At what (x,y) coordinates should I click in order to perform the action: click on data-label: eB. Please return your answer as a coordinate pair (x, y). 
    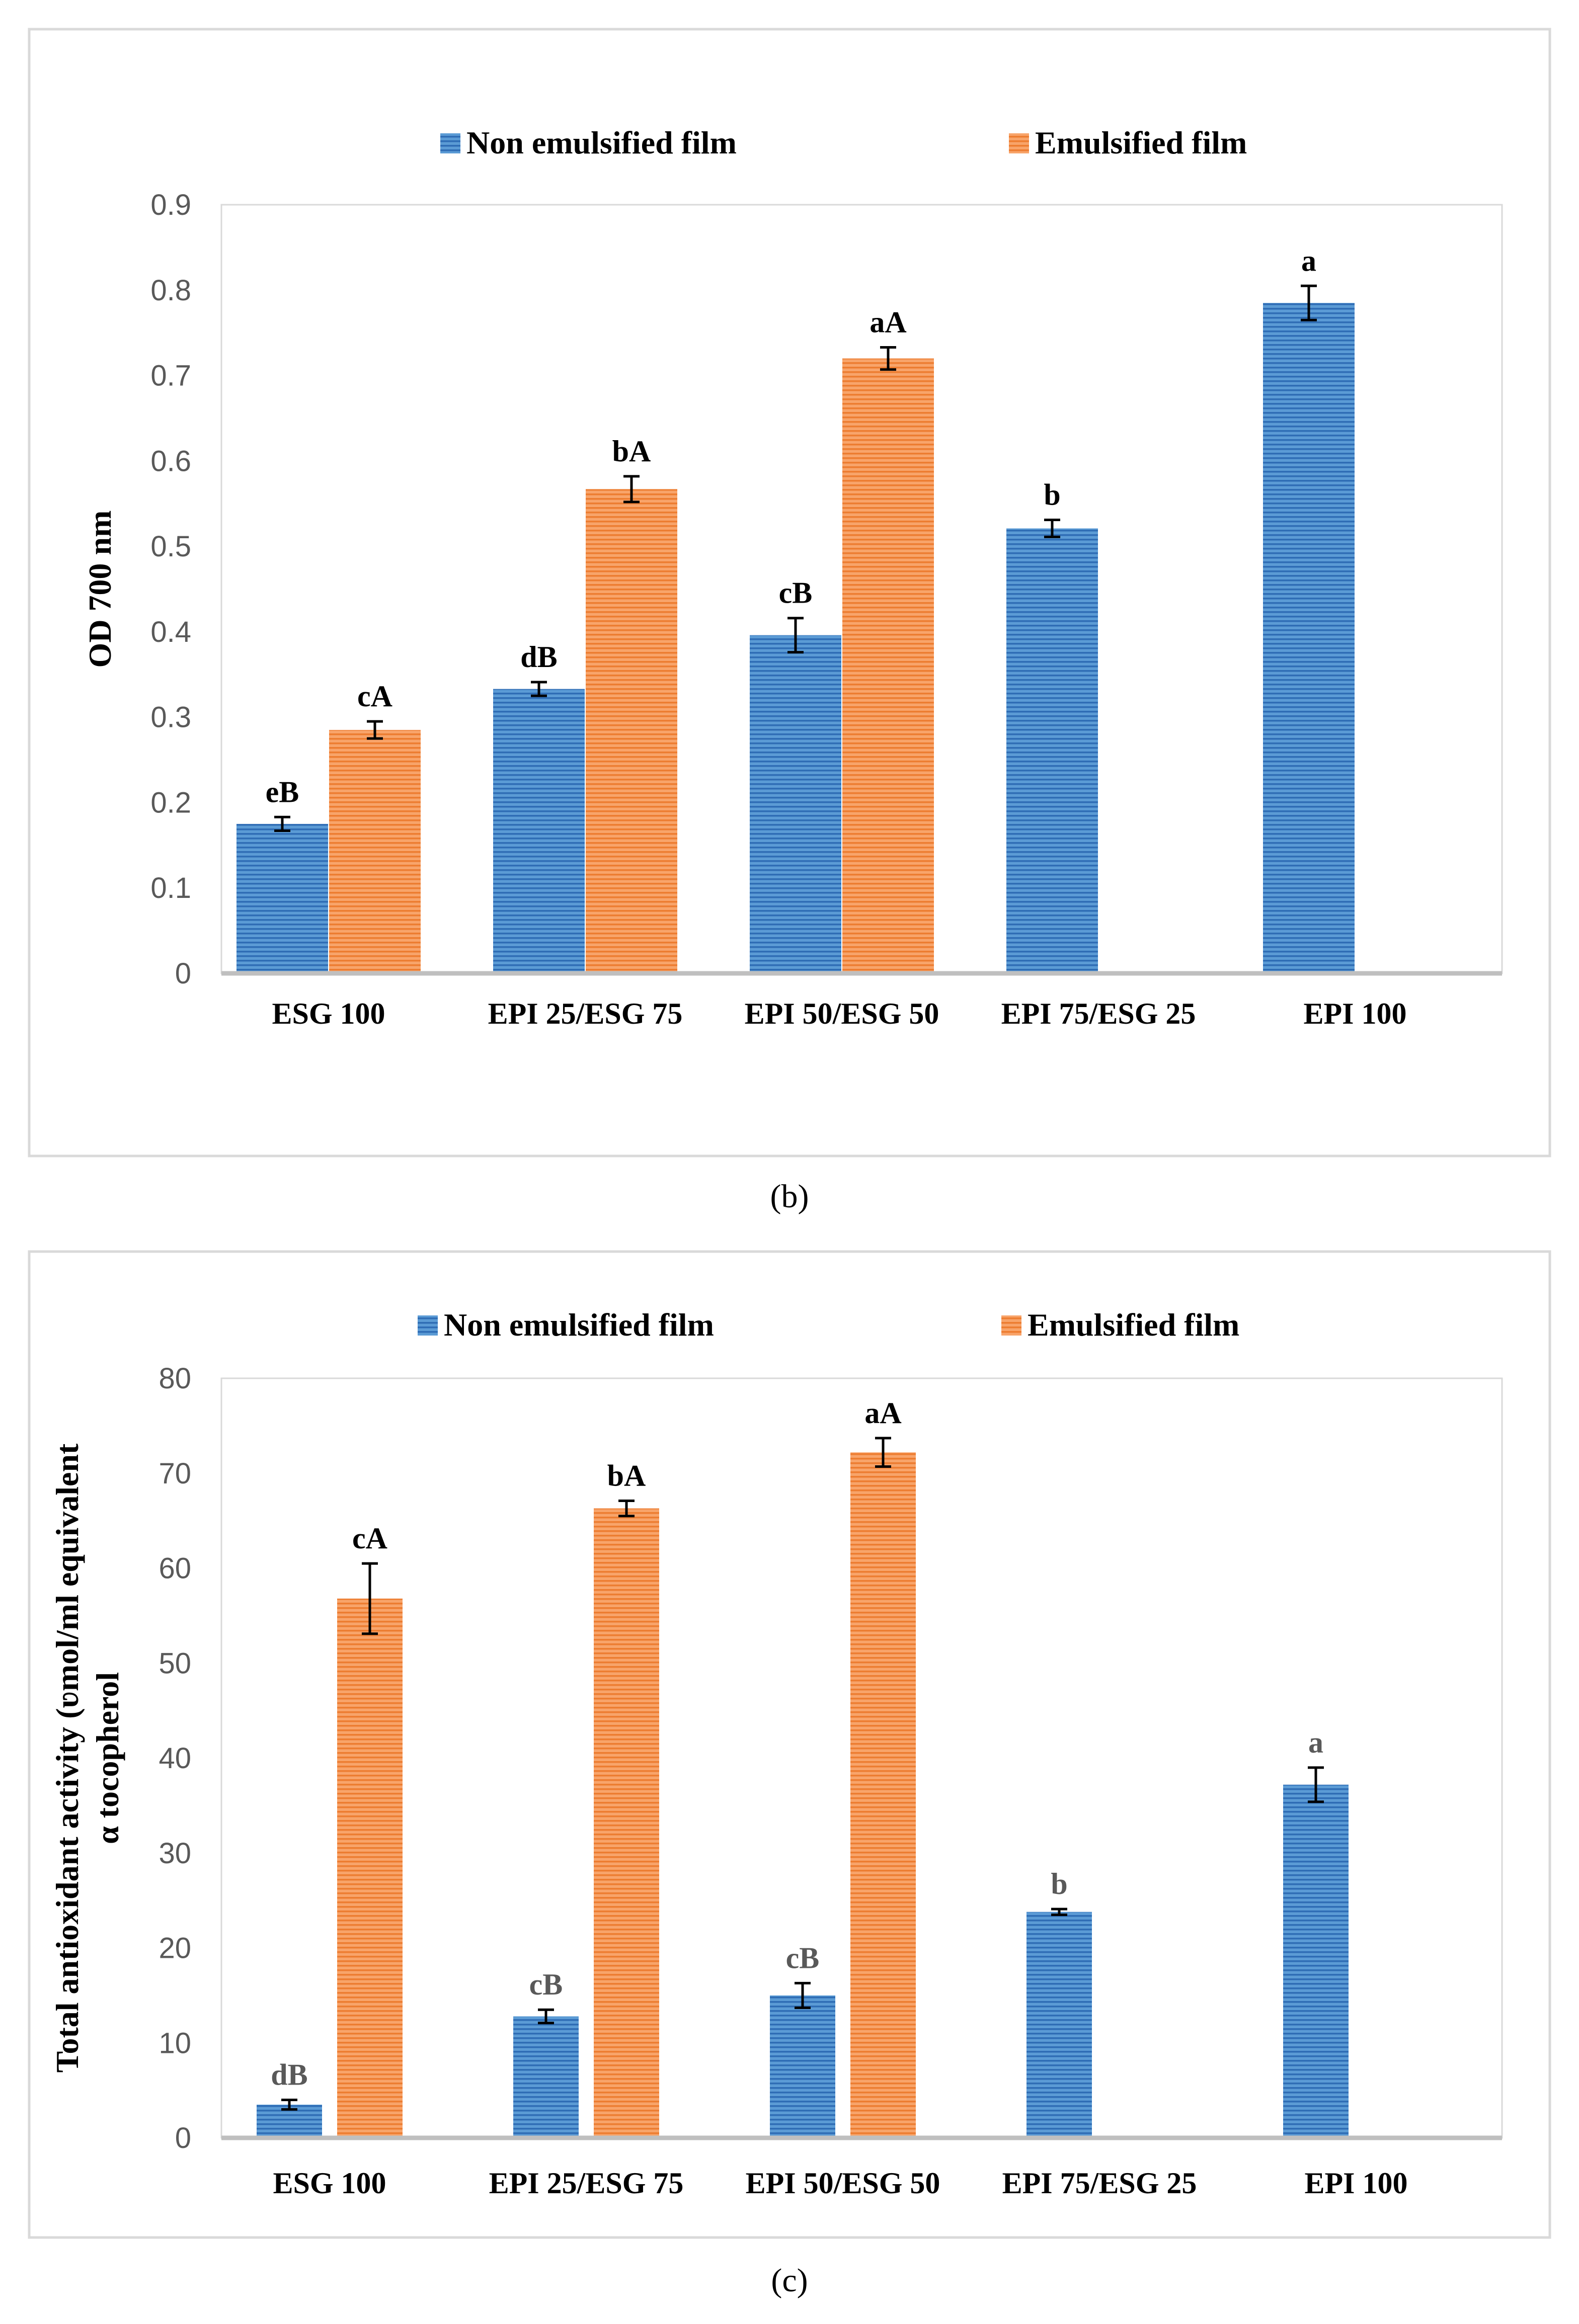
    Looking at the image, I should click on (282, 791).